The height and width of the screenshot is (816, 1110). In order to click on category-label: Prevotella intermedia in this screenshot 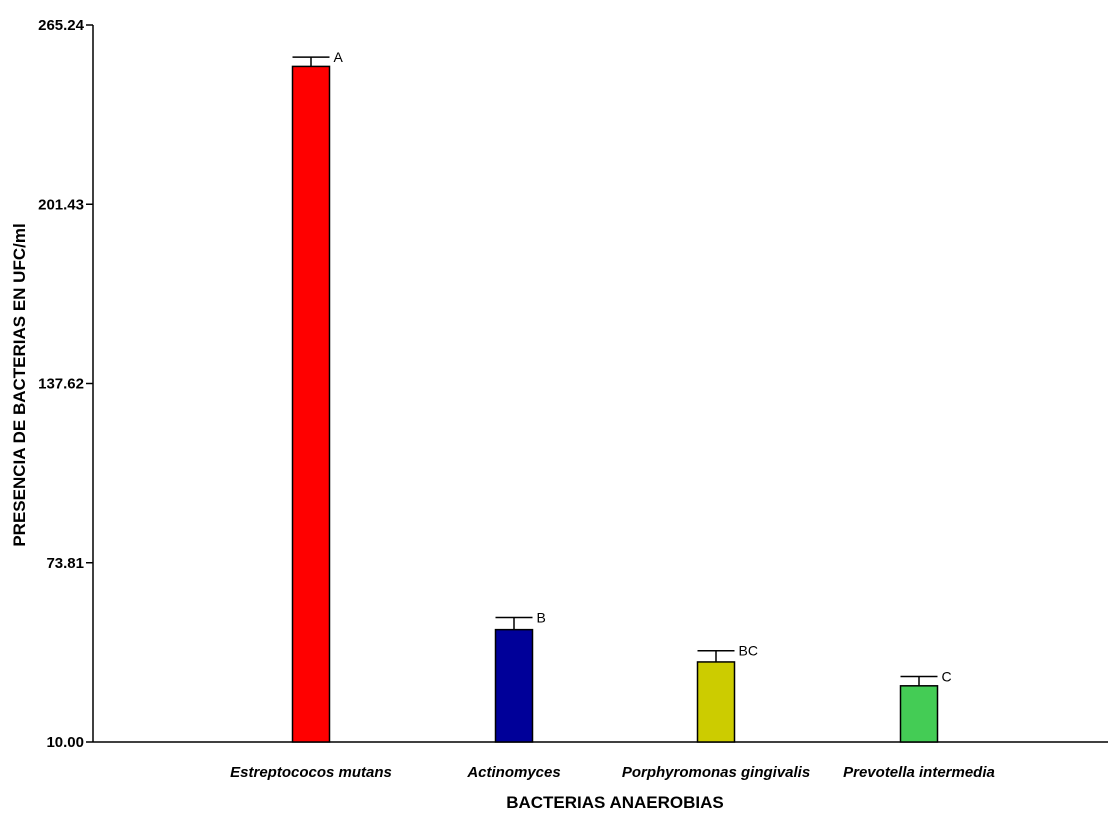, I will do `click(919, 772)`.